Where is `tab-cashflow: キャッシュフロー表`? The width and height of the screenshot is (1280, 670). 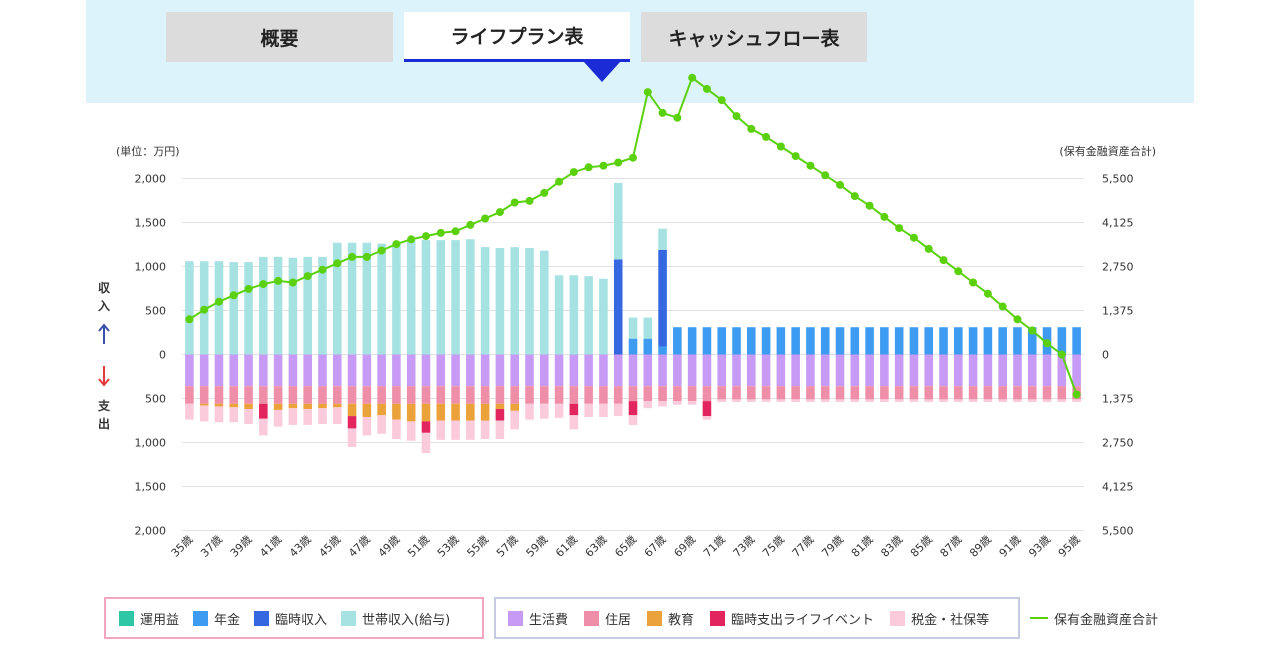 tab-cashflow: キャッシュフロー表 is located at coordinates (754, 37).